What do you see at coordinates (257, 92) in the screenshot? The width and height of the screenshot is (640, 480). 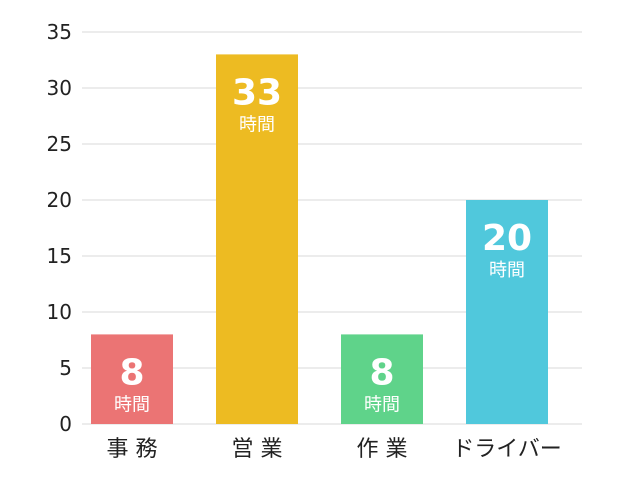 I see `bar-value-label: 33` at bounding box center [257, 92].